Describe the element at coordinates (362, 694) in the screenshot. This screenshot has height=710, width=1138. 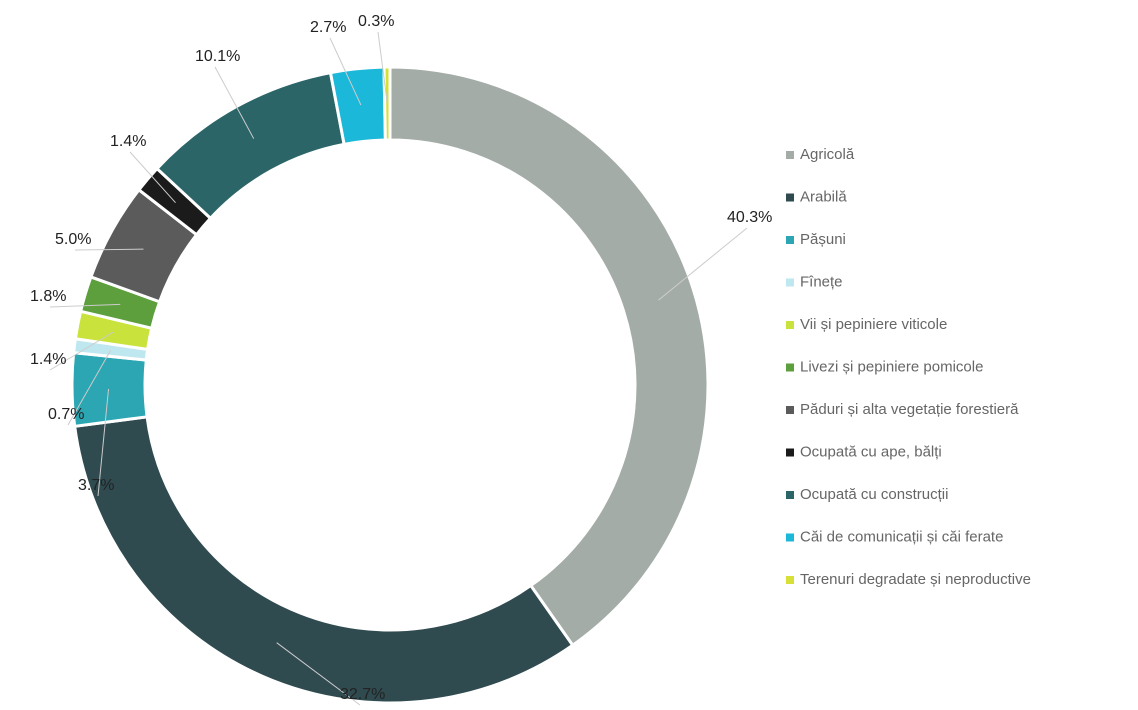
I see `value-label: 32.7%` at that location.